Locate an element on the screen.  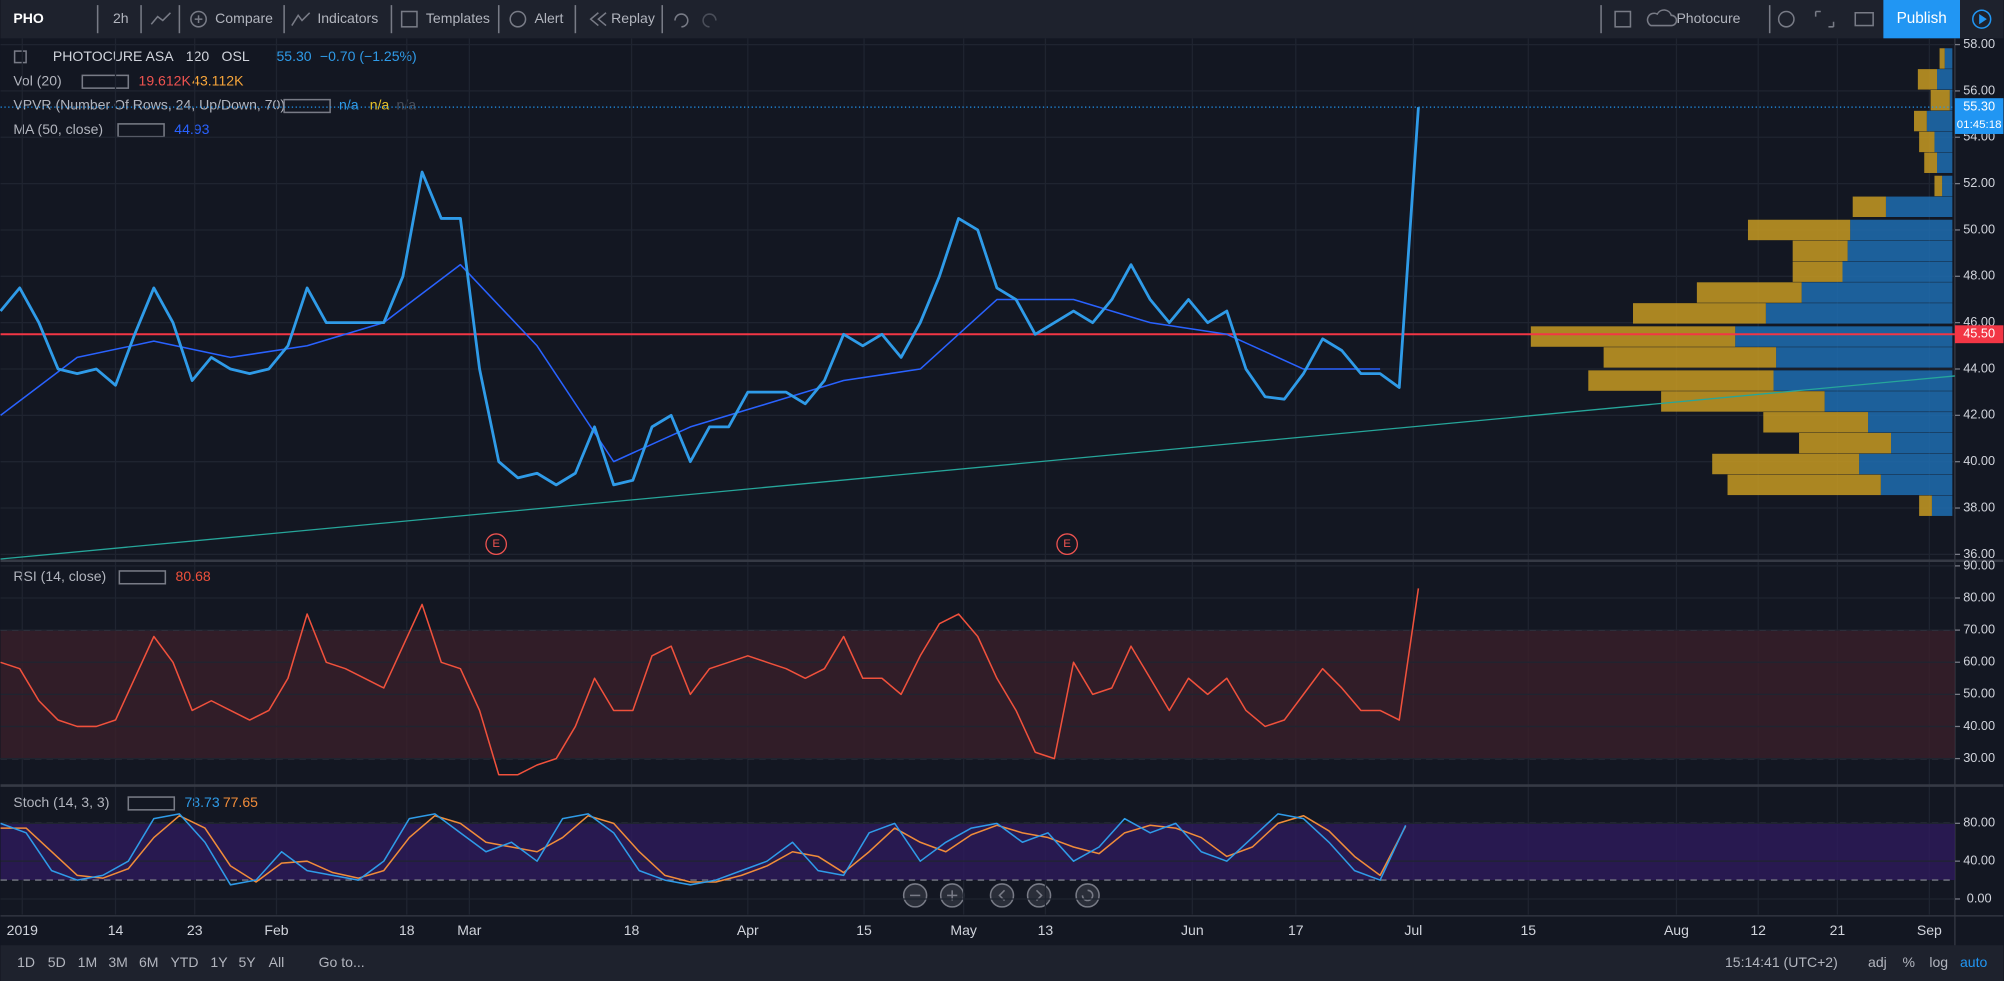
time-label: 12 is located at coordinates (1758, 930).